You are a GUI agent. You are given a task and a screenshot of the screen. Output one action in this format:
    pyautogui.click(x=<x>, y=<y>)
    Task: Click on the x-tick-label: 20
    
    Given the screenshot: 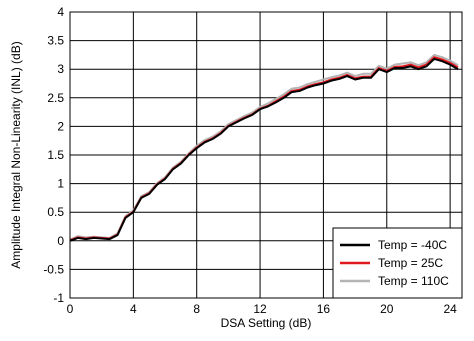 What is the action you would take?
    pyautogui.click(x=387, y=309)
    